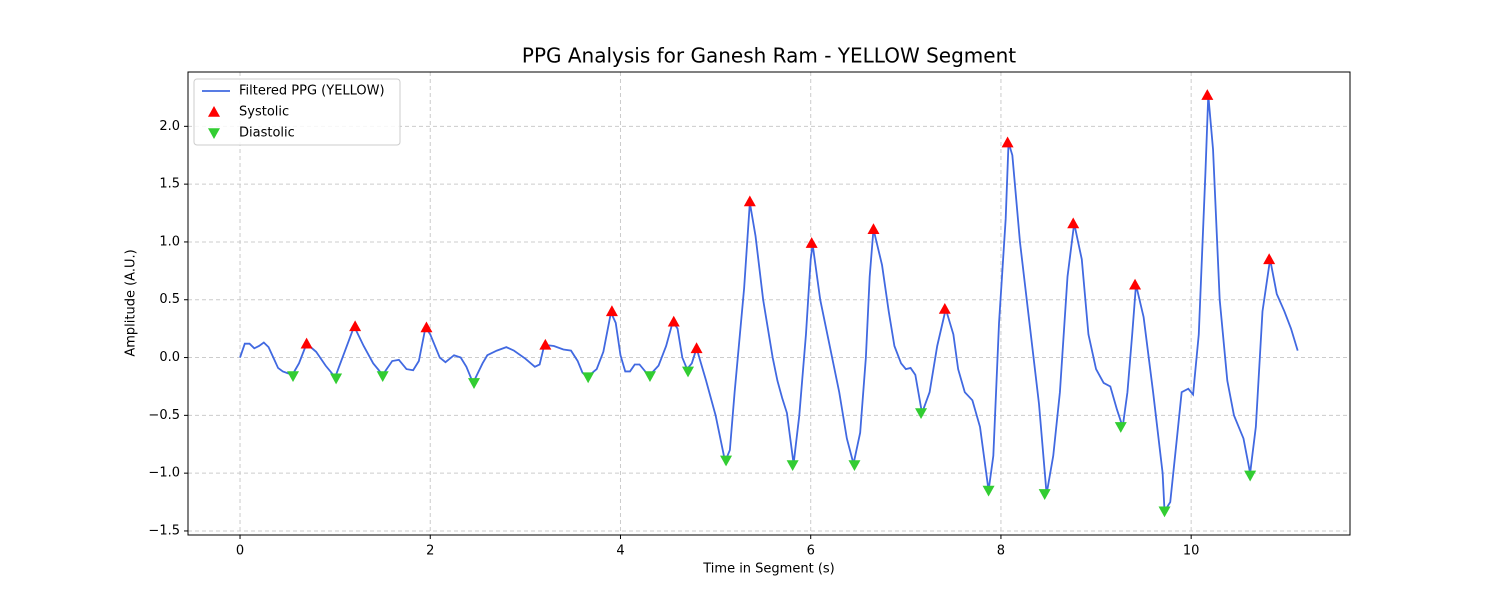 The width and height of the screenshot is (1500, 600). I want to click on y-tick-label: 0.0, so click(169, 357).